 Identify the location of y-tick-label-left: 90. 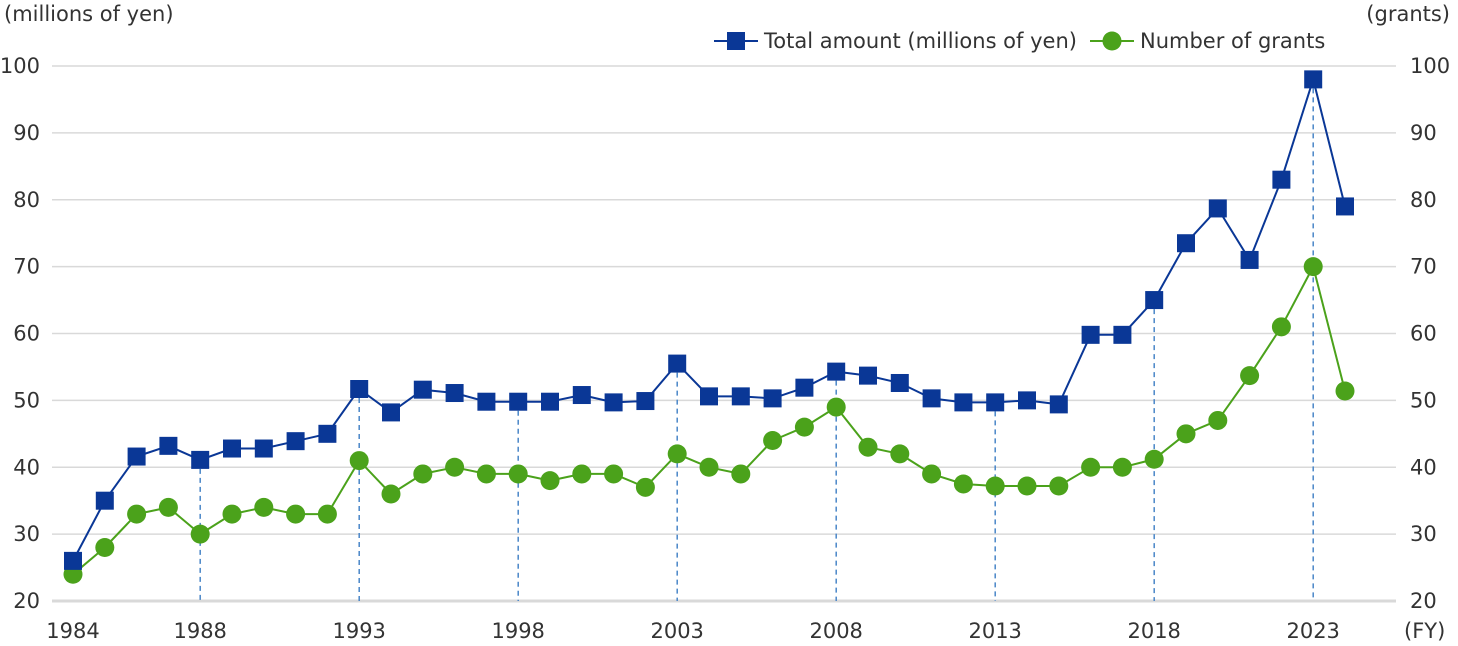
(26, 133).